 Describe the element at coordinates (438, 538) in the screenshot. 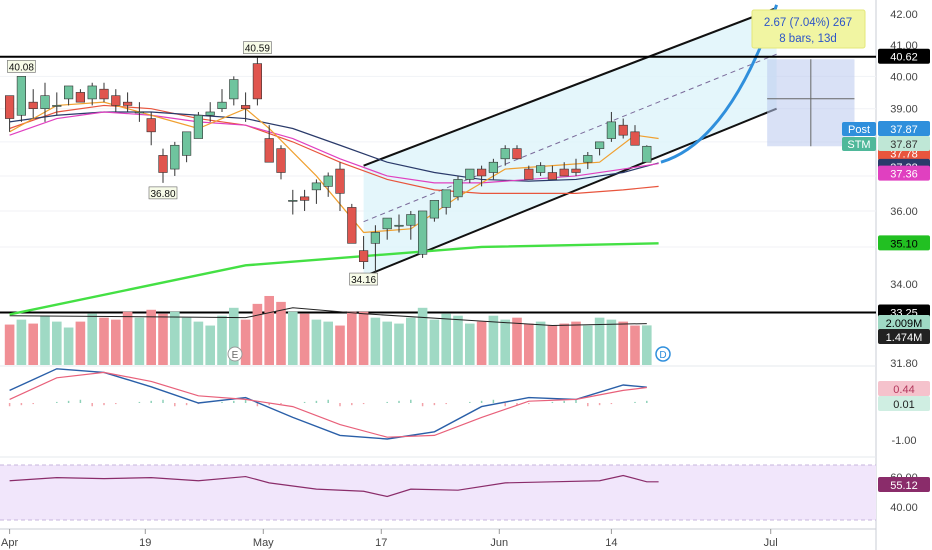

I see `time-axis: Apr 19 May 17 Jun 14 Jul` at that location.